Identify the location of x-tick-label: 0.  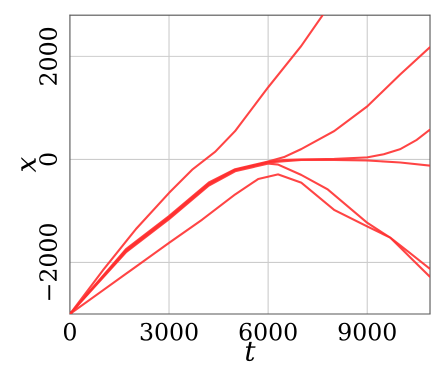
(70, 331).